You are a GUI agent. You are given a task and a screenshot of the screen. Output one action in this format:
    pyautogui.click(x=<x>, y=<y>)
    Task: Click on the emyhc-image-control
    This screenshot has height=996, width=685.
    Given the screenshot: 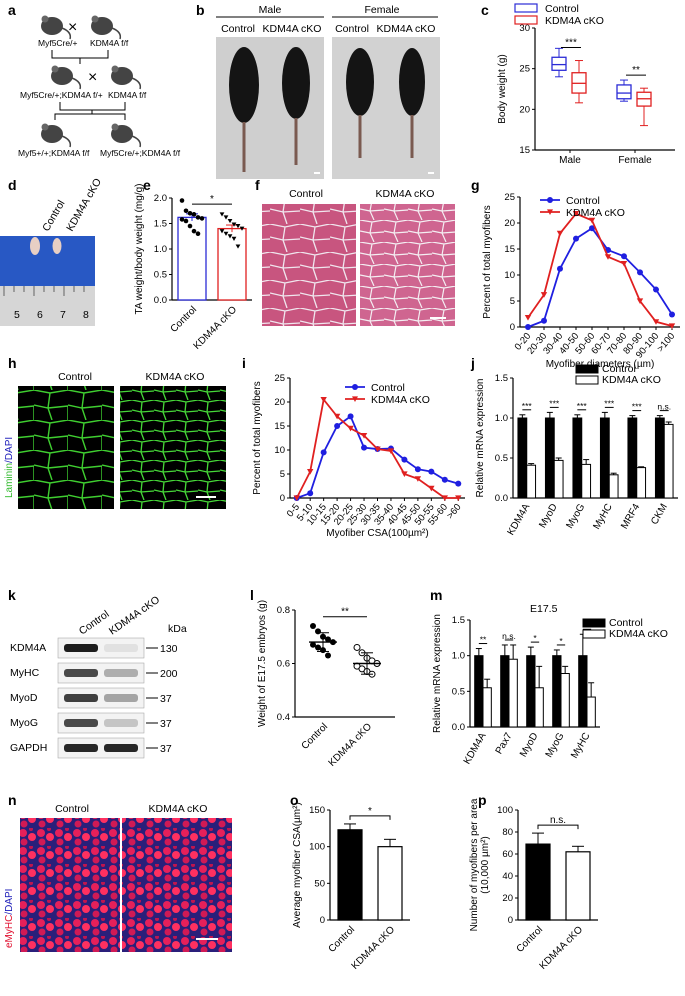 What is the action you would take?
    pyautogui.click(x=70, y=885)
    